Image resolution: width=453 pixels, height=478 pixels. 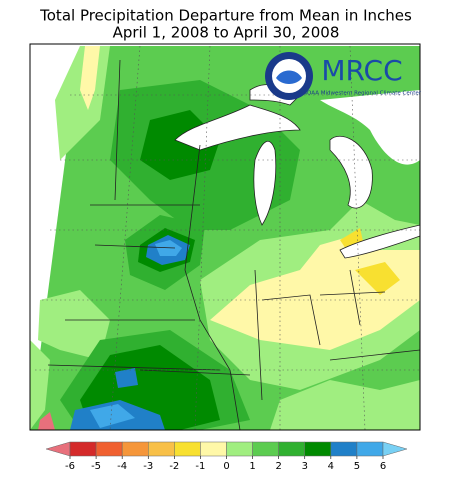 I want to click on colorbar-tick-label: 6, so click(x=383, y=466).